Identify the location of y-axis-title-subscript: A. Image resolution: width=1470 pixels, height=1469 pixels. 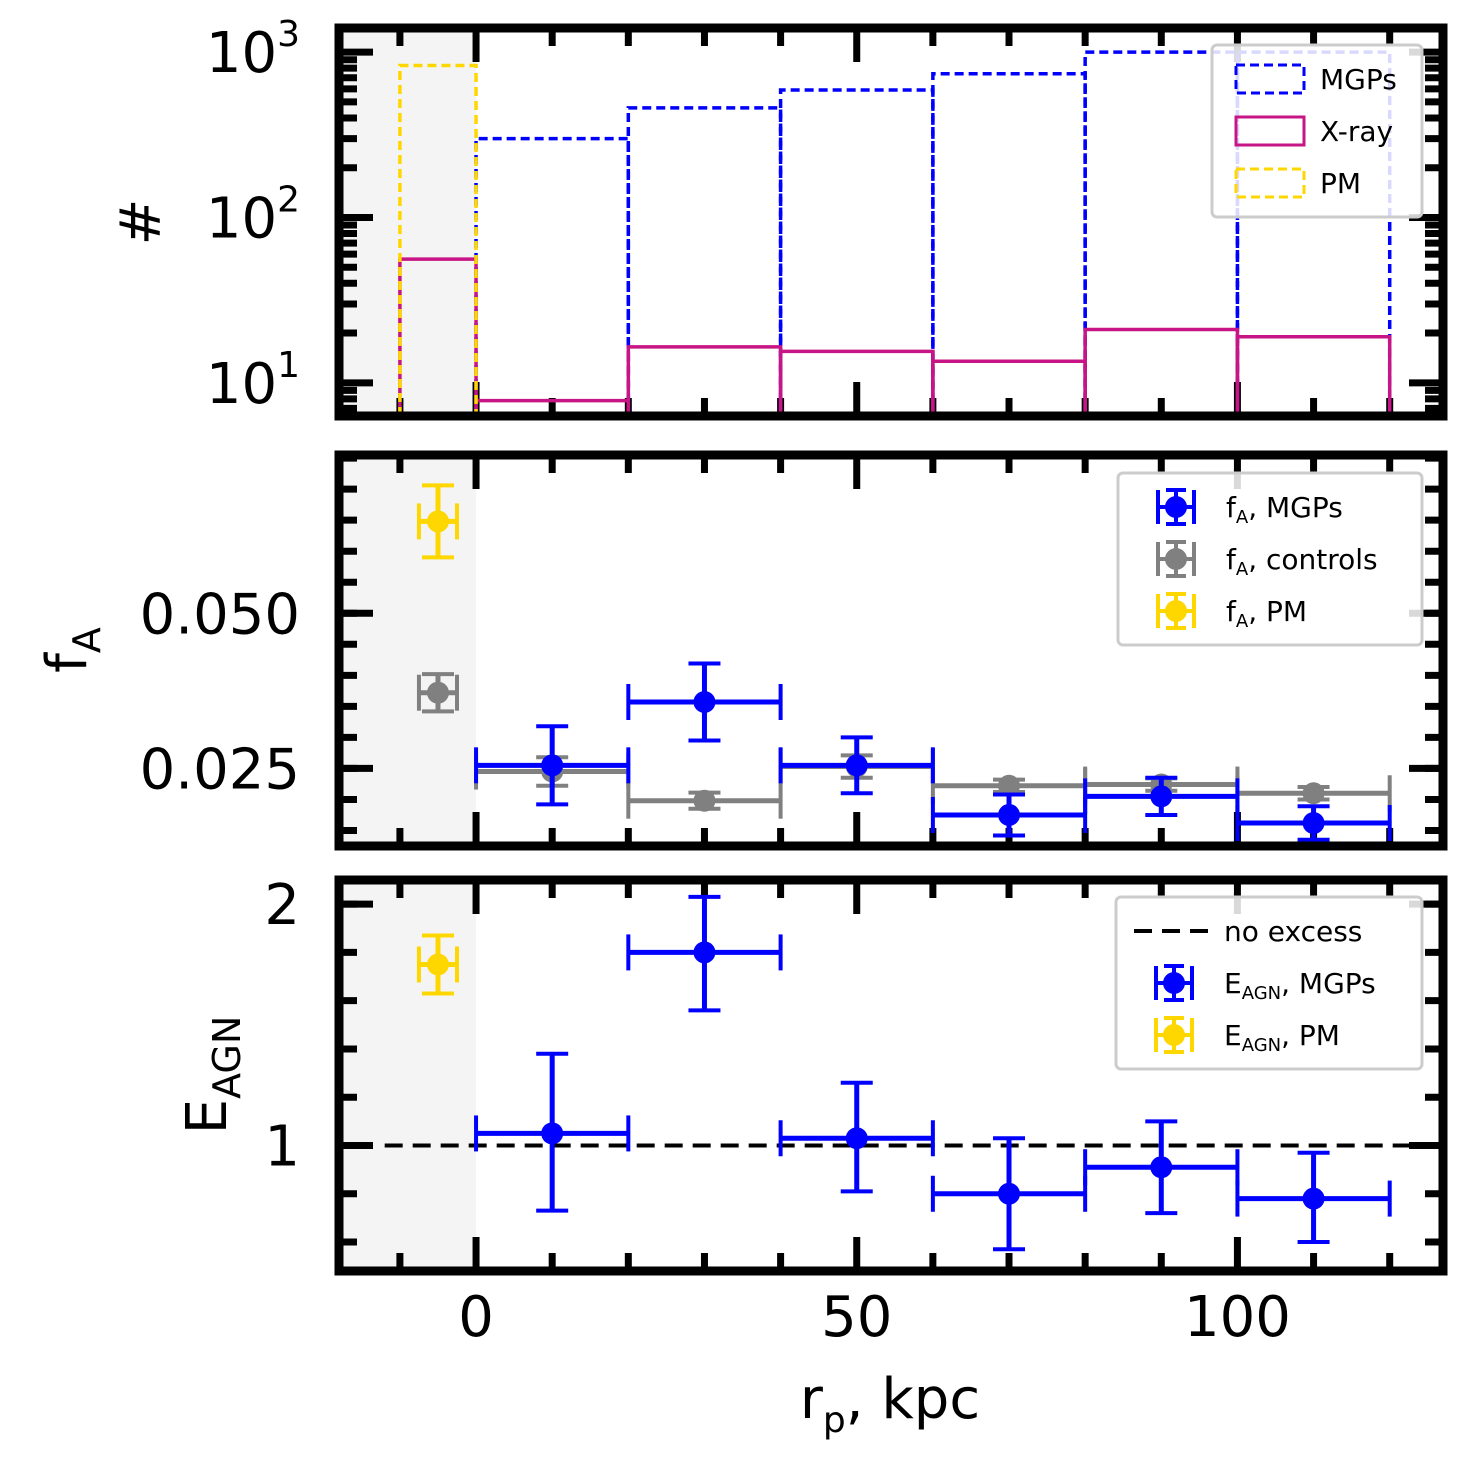
(87, 640).